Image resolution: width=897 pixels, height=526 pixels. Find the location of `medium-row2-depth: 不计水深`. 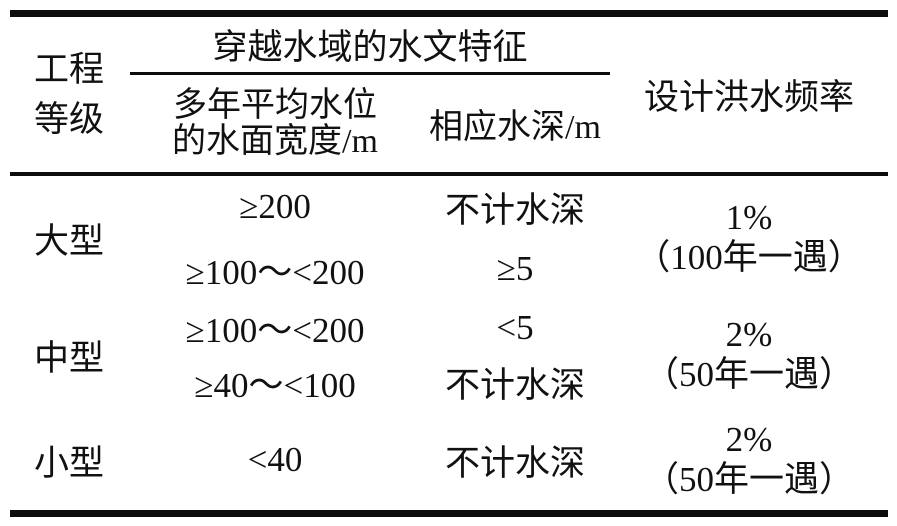

medium-row2-depth: 不计水深 is located at coordinates (514, 385).